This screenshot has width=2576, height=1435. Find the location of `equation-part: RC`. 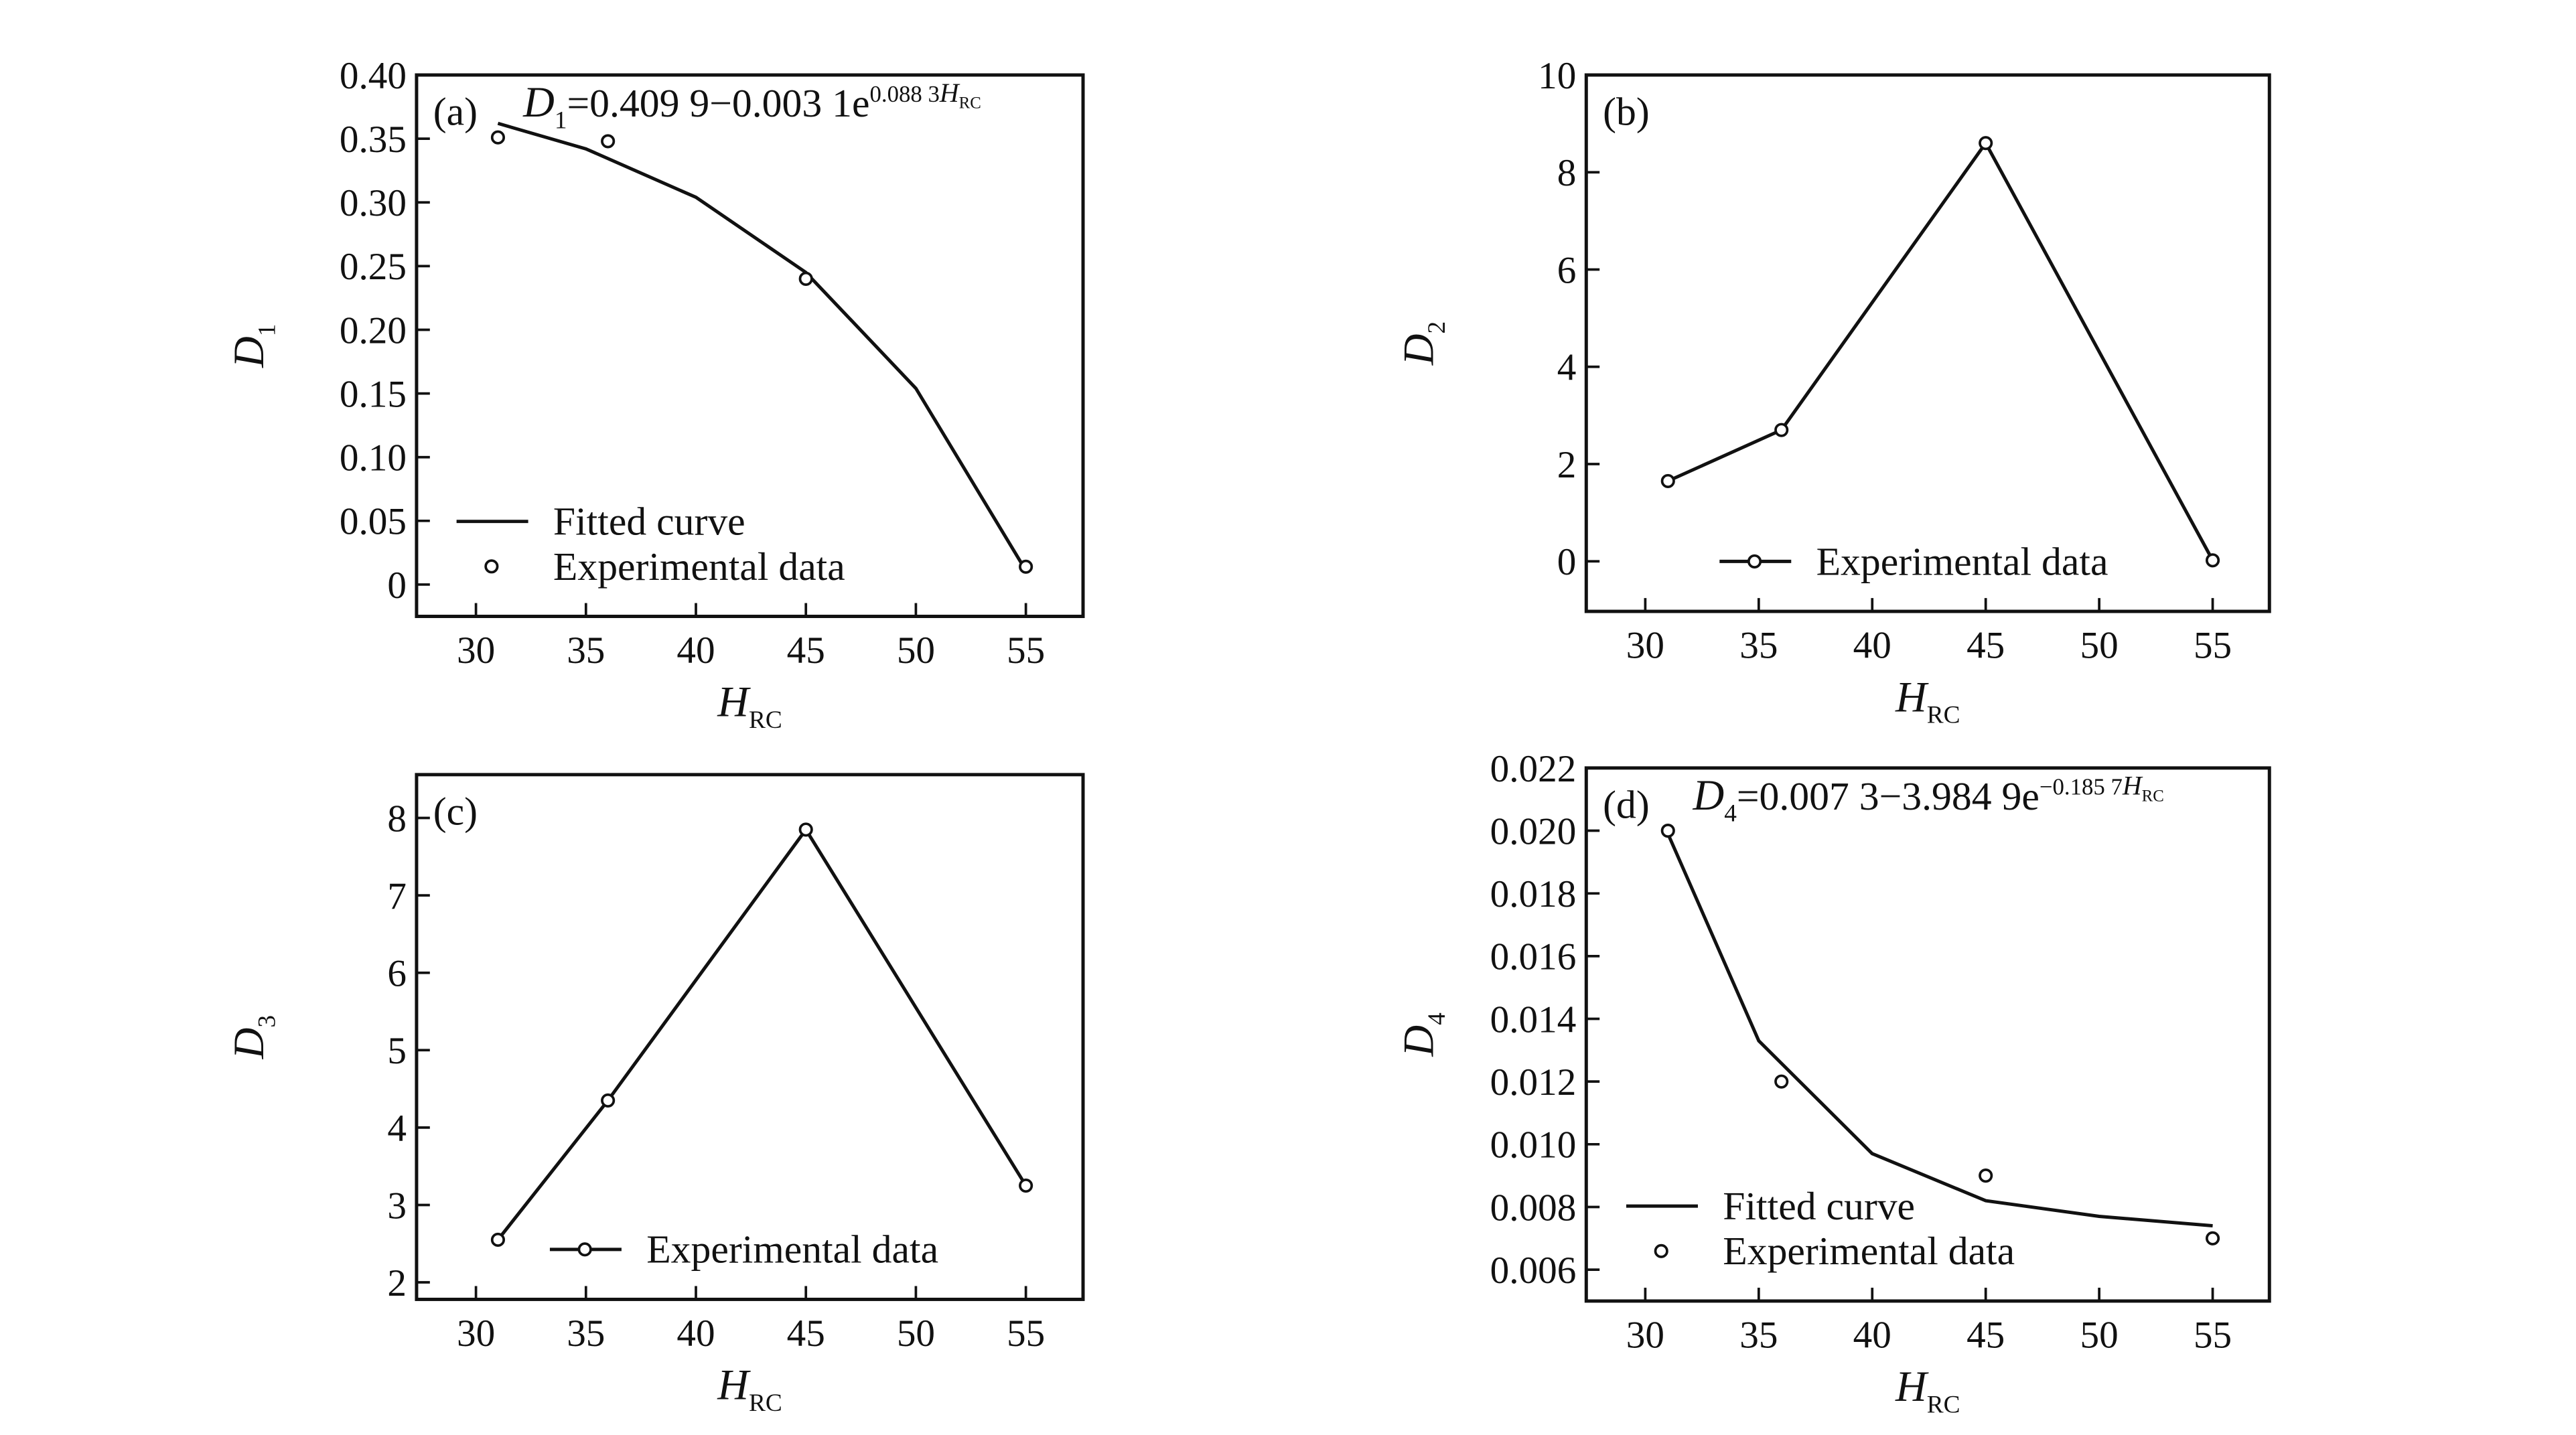

equation-part: RC is located at coordinates (2153, 796).